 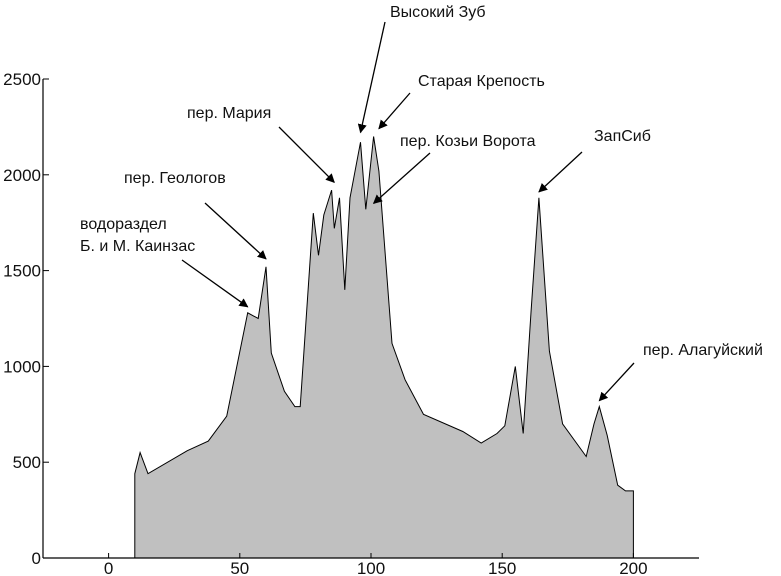 What do you see at coordinates (27, 462) in the screenshot?
I see `y-tick-label: 500` at bounding box center [27, 462].